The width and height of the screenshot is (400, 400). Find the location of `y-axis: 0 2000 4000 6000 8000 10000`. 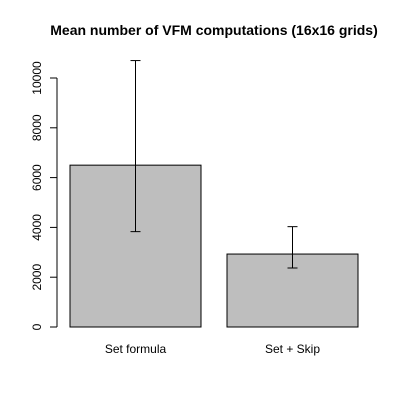

y-axis: 0 2000 4000 6000 8000 10000 is located at coordinates (44, 195).